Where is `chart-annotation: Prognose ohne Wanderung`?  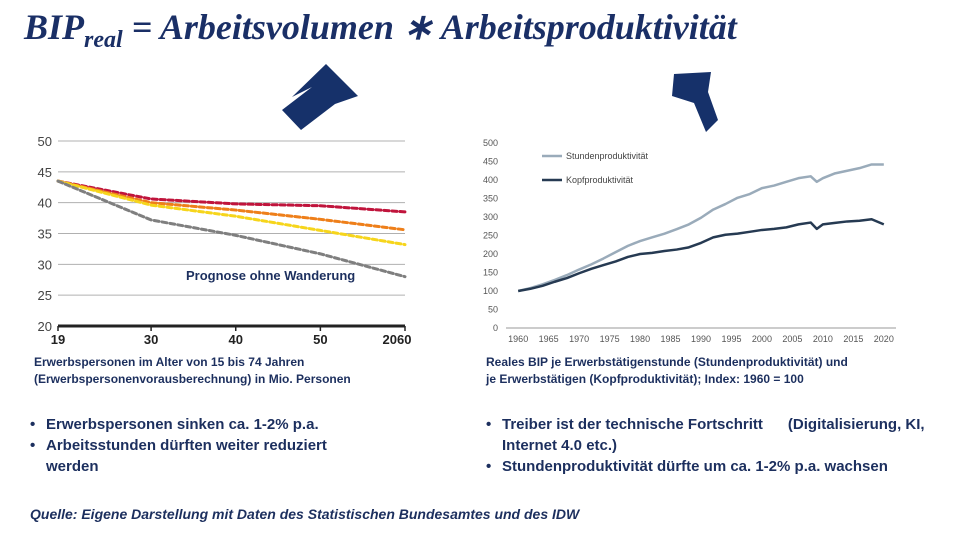 chart-annotation: Prognose ohne Wanderung is located at coordinates (270, 275).